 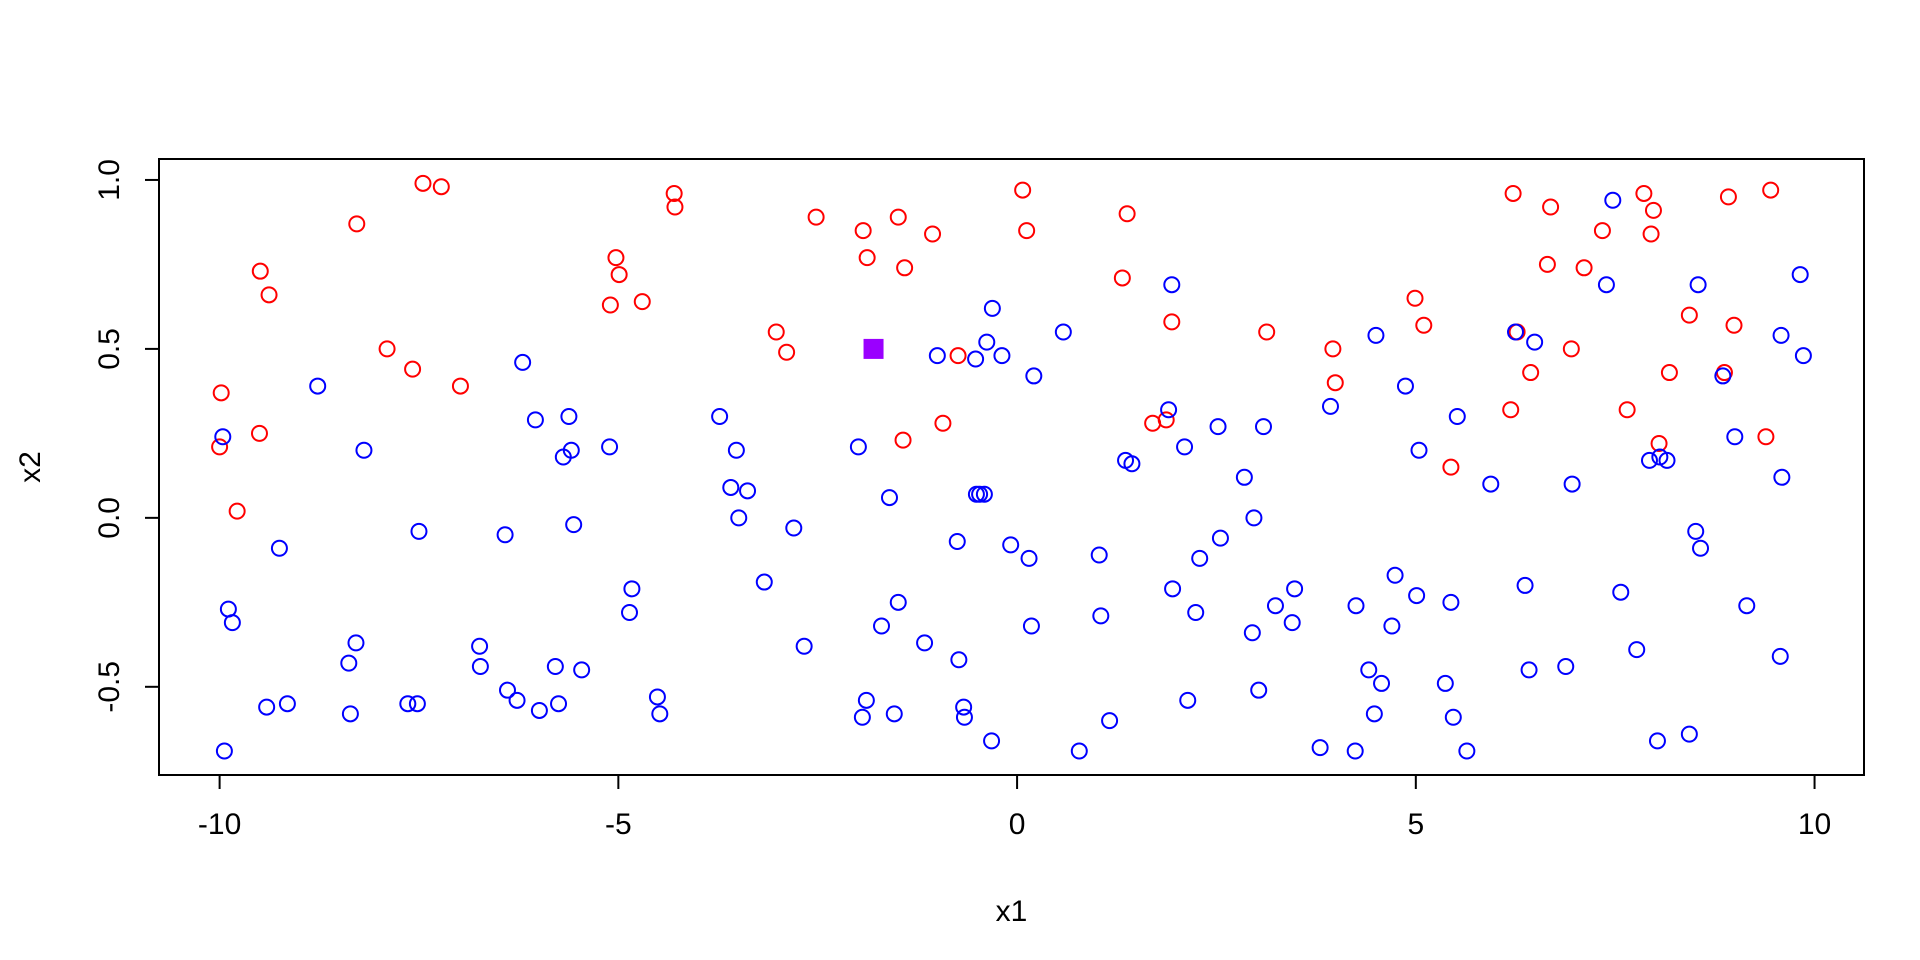 I want to click on y-tick-label: 0.5, so click(x=109, y=349).